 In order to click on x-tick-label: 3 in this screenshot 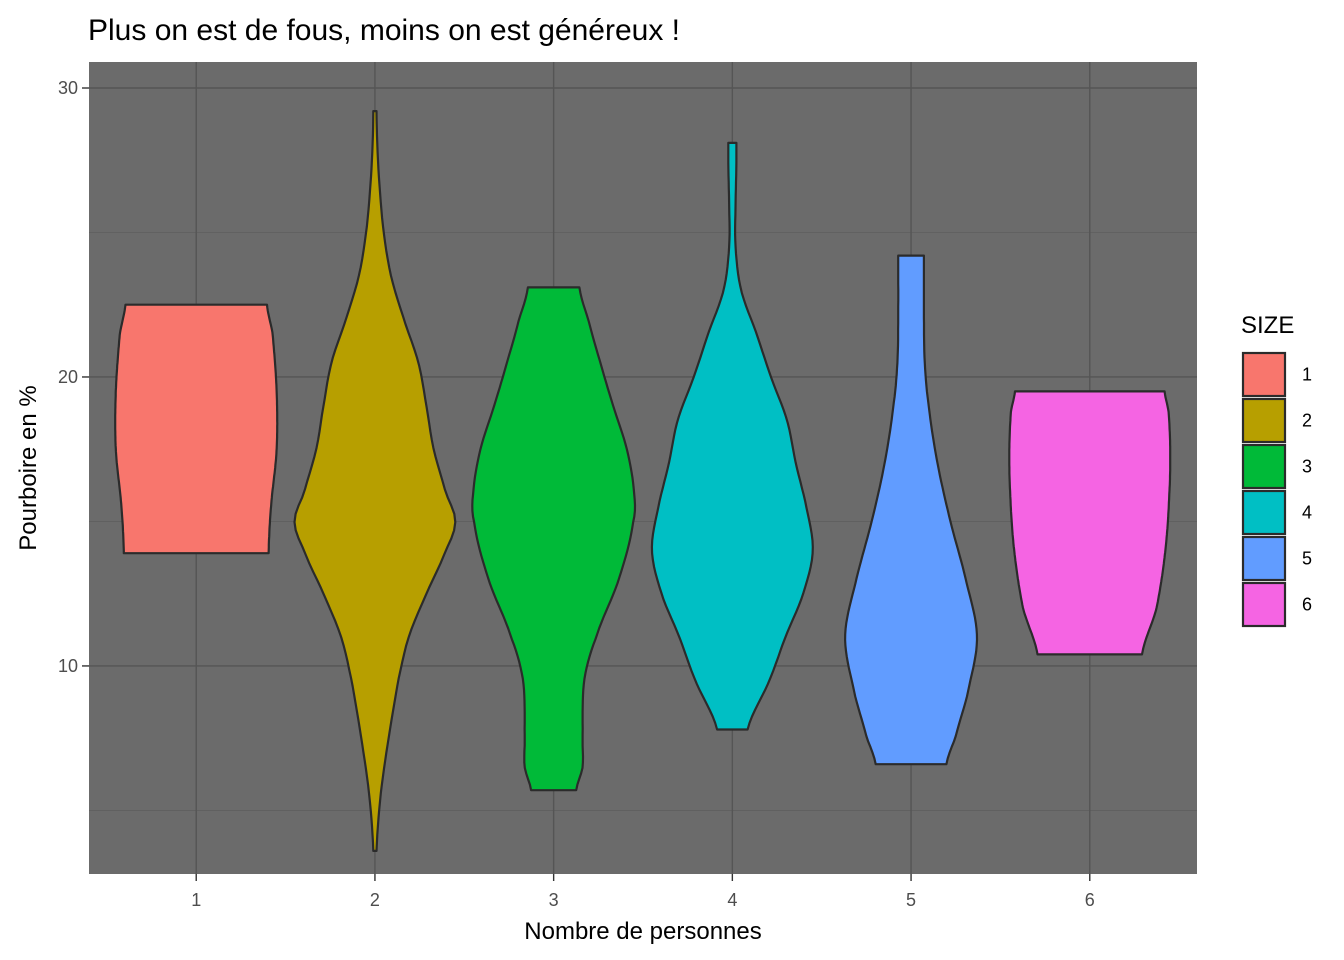, I will do `click(554, 900)`.